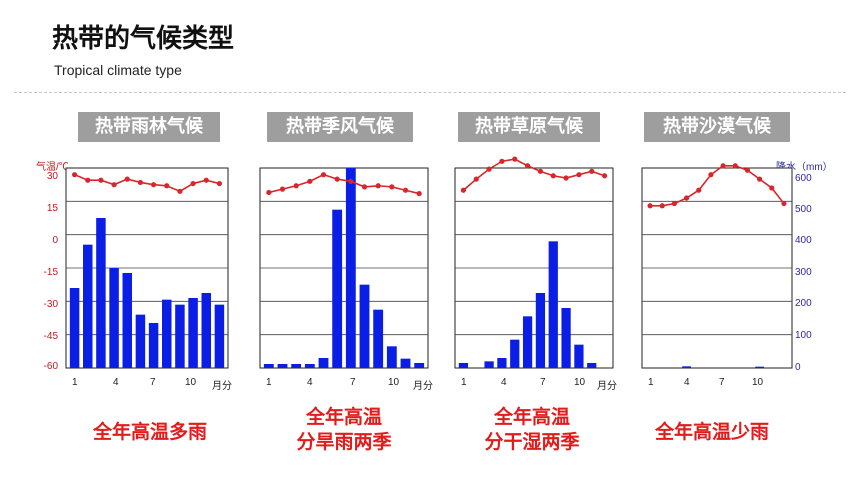  What do you see at coordinates (803, 178) in the screenshot?
I see `precipitation-tick: 600` at bounding box center [803, 178].